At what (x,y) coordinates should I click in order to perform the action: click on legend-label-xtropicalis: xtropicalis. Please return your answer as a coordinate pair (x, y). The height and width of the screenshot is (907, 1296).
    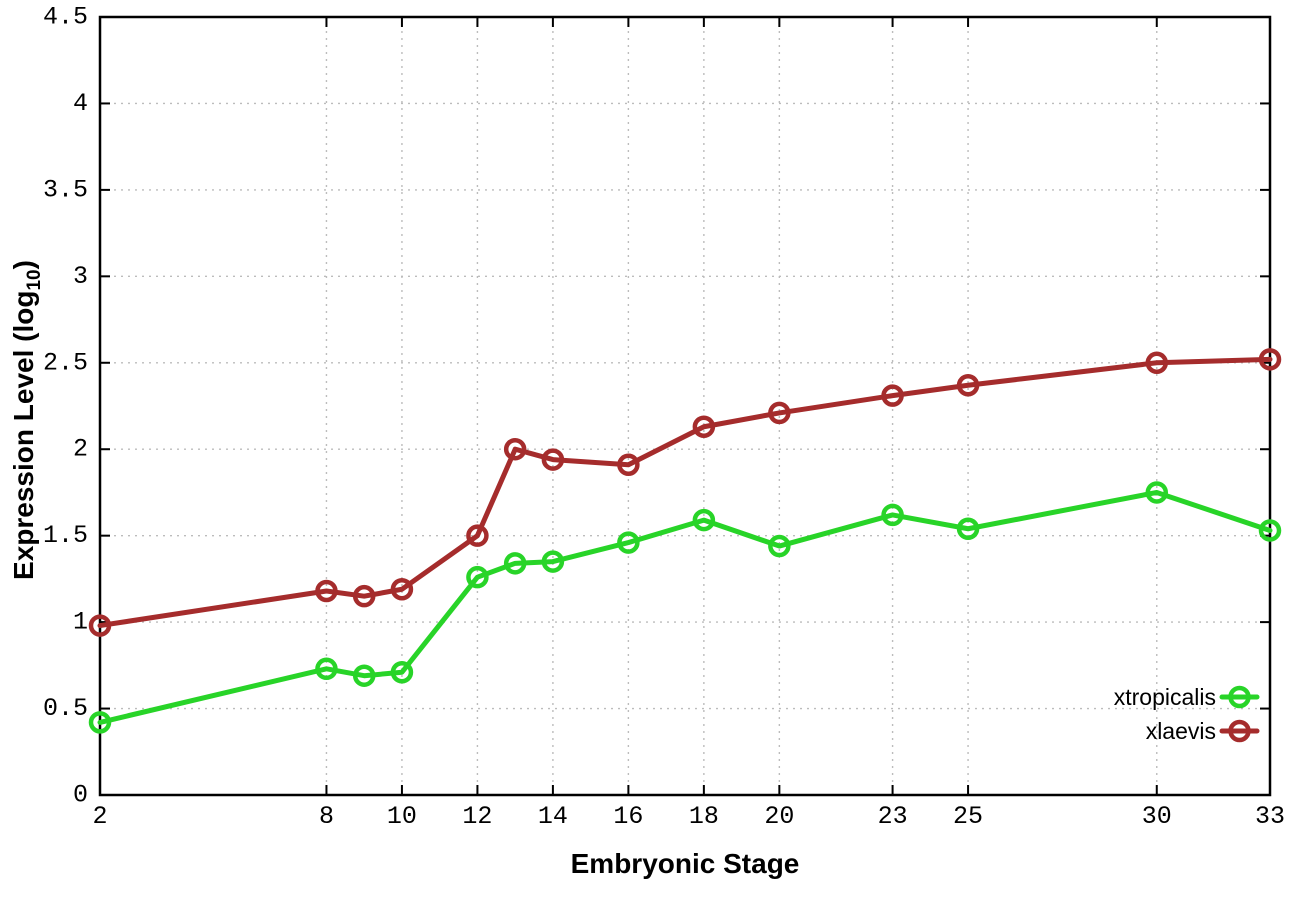
    Looking at the image, I should click on (1165, 697).